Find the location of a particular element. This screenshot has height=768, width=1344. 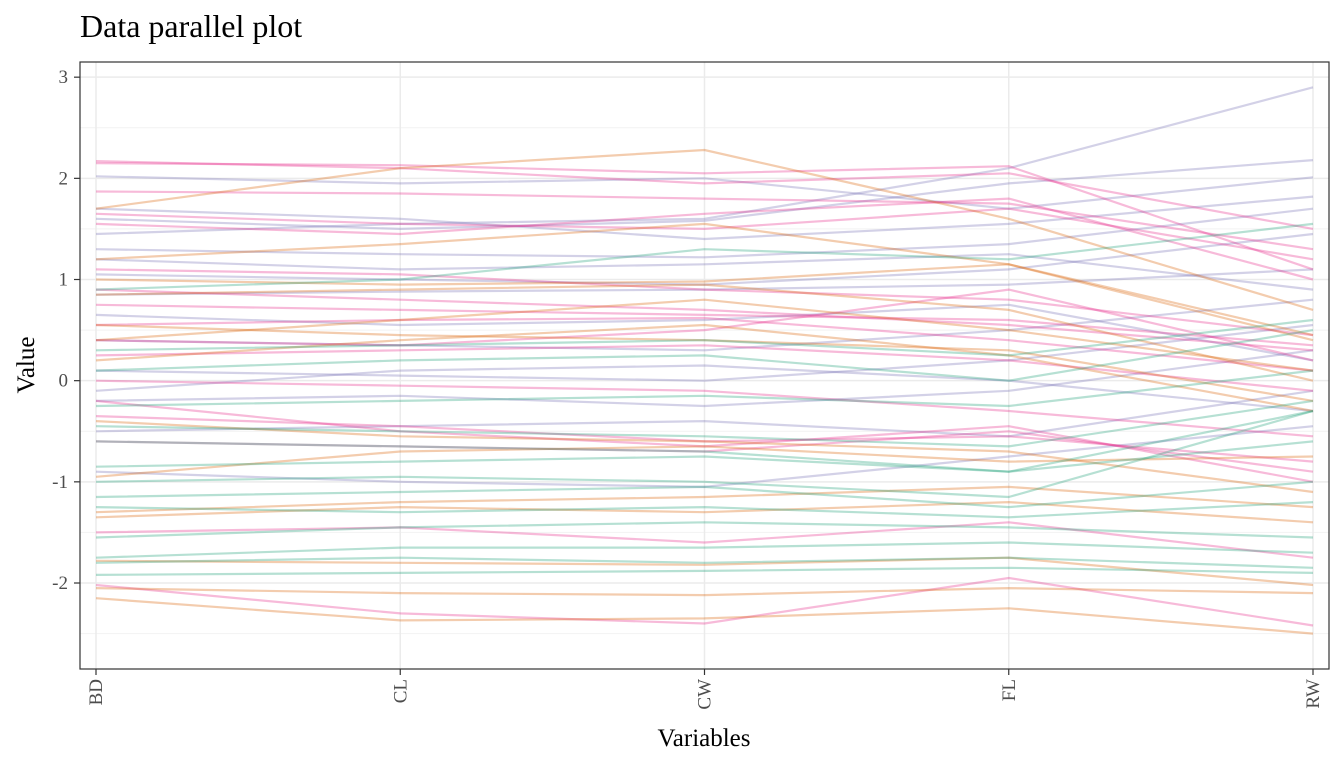

y-tick-label: 0 is located at coordinates (64, 381).